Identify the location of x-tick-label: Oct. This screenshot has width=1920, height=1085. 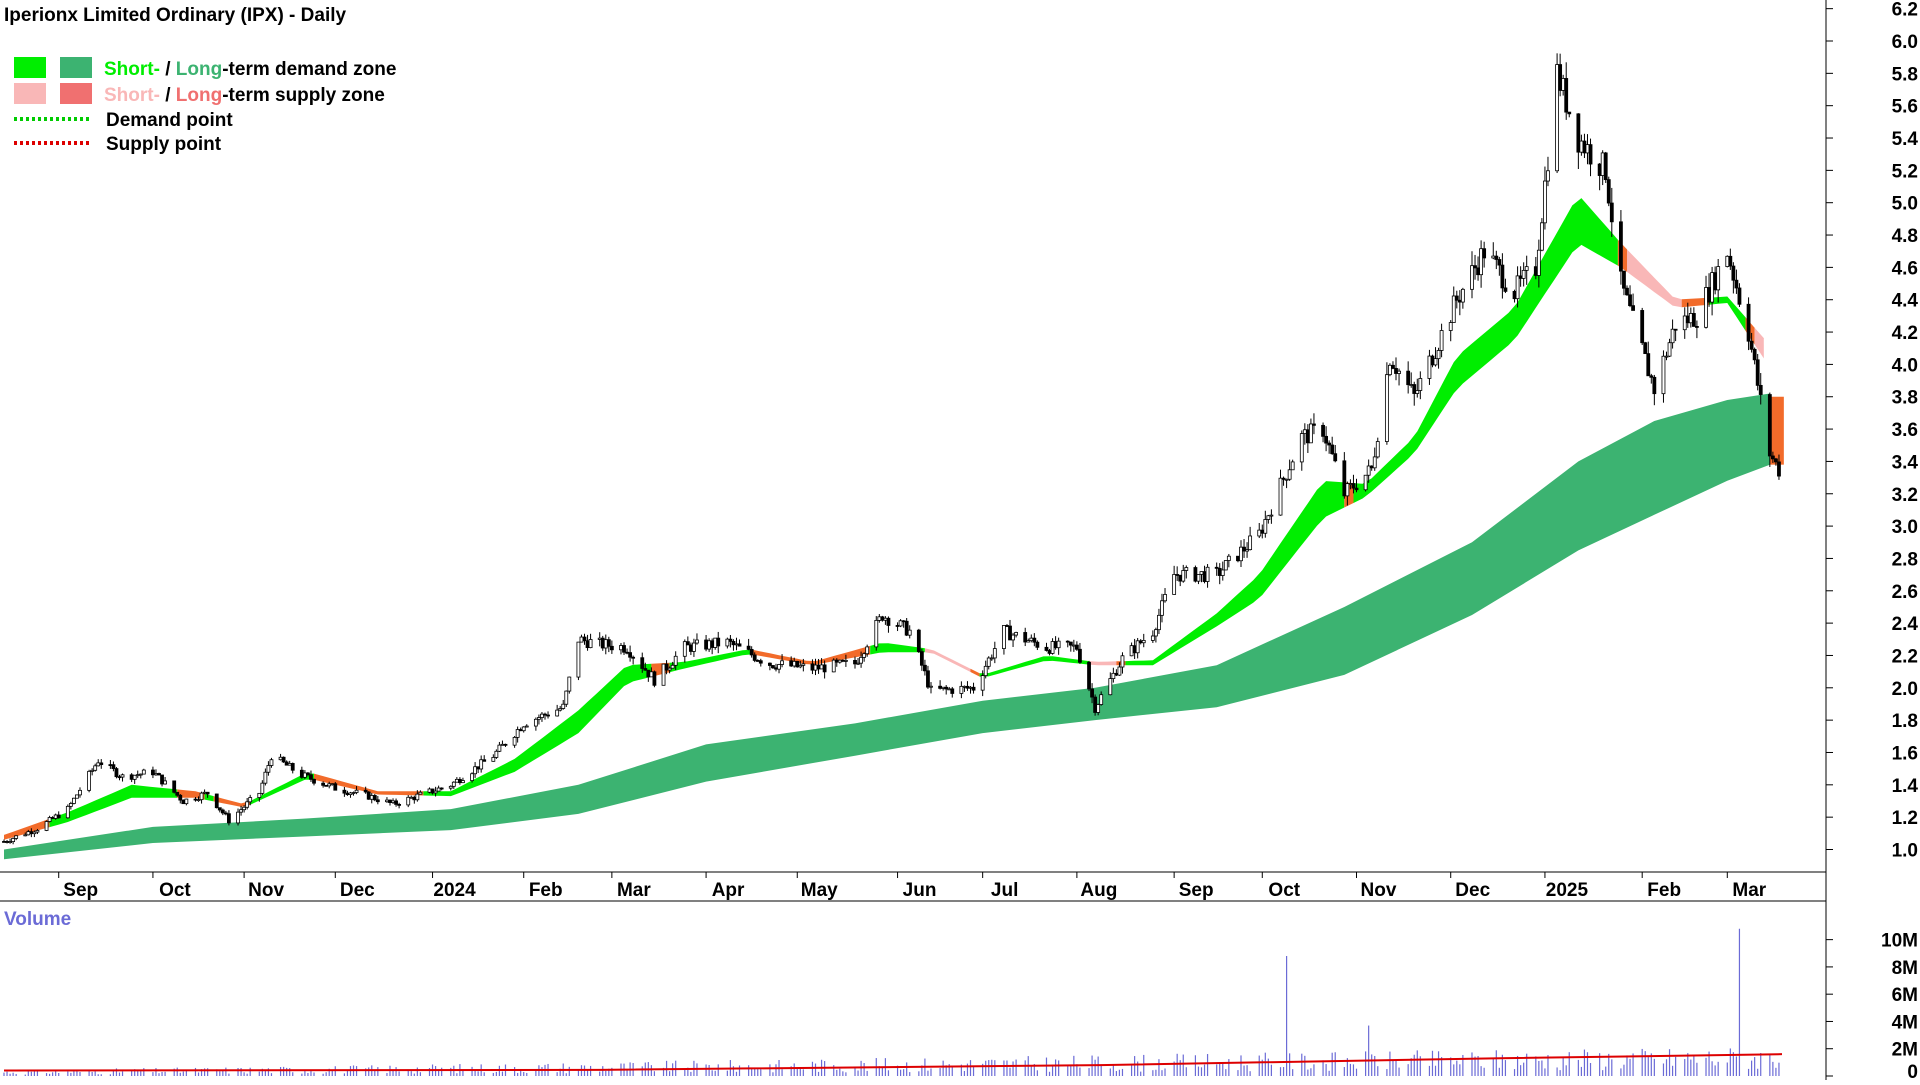
(1284, 890).